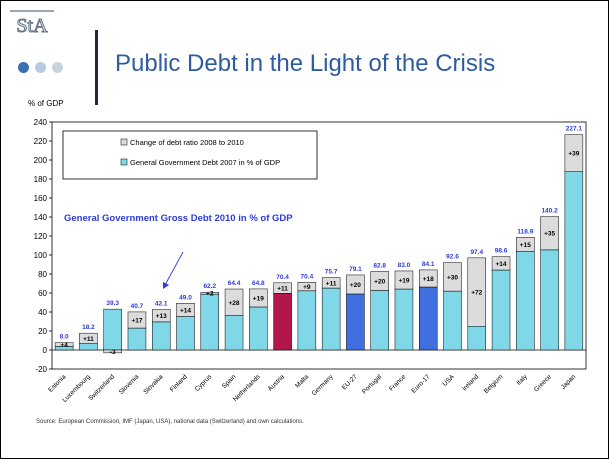 This screenshot has width=609, height=459. Describe the element at coordinates (185, 297) in the screenshot. I see `total-label: 49.0` at that location.